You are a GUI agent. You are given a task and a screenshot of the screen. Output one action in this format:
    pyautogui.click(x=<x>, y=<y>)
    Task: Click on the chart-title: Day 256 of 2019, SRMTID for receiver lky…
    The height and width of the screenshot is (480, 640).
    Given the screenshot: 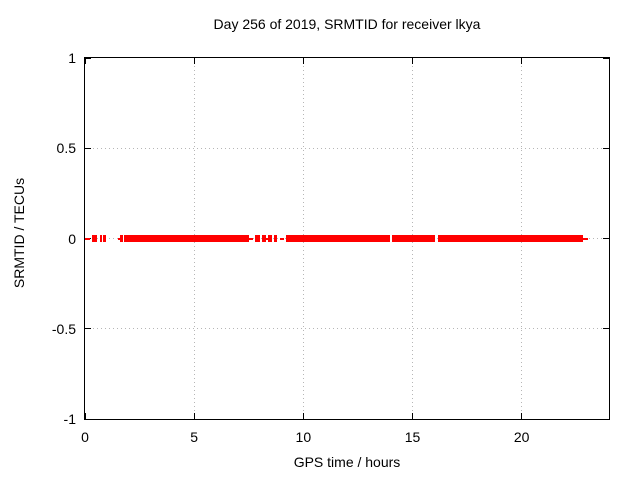 What is the action you would take?
    pyautogui.click(x=347, y=24)
    